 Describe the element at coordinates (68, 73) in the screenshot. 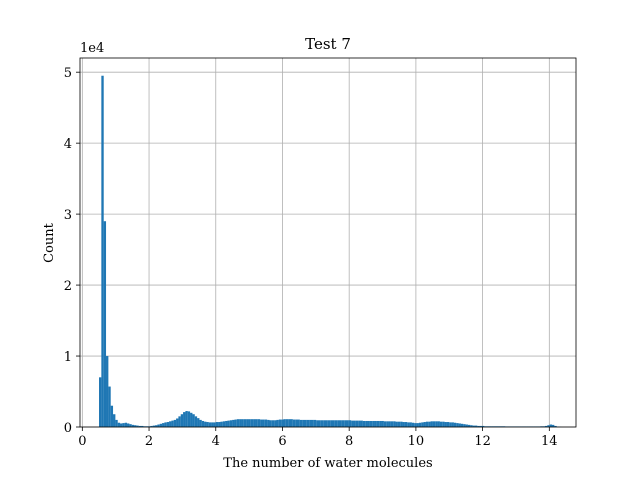

I see `y-tick-label: 5` at that location.